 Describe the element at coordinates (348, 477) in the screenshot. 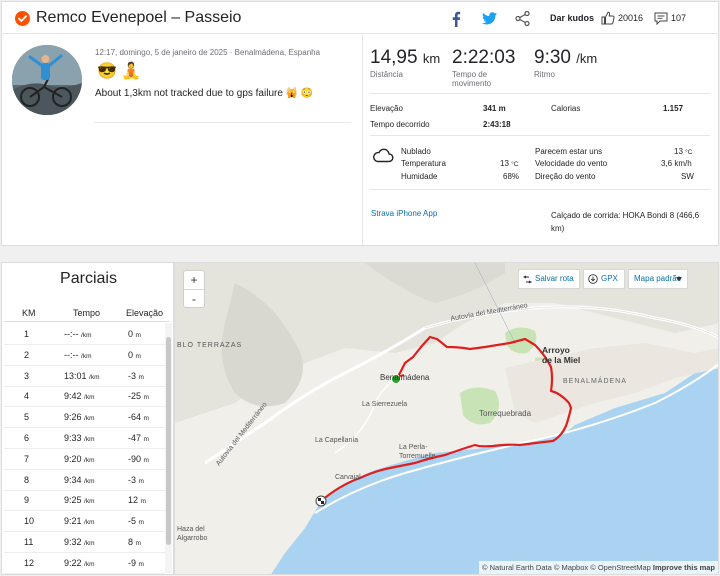

I see `map-label-carvajal: Carvajal` at that location.